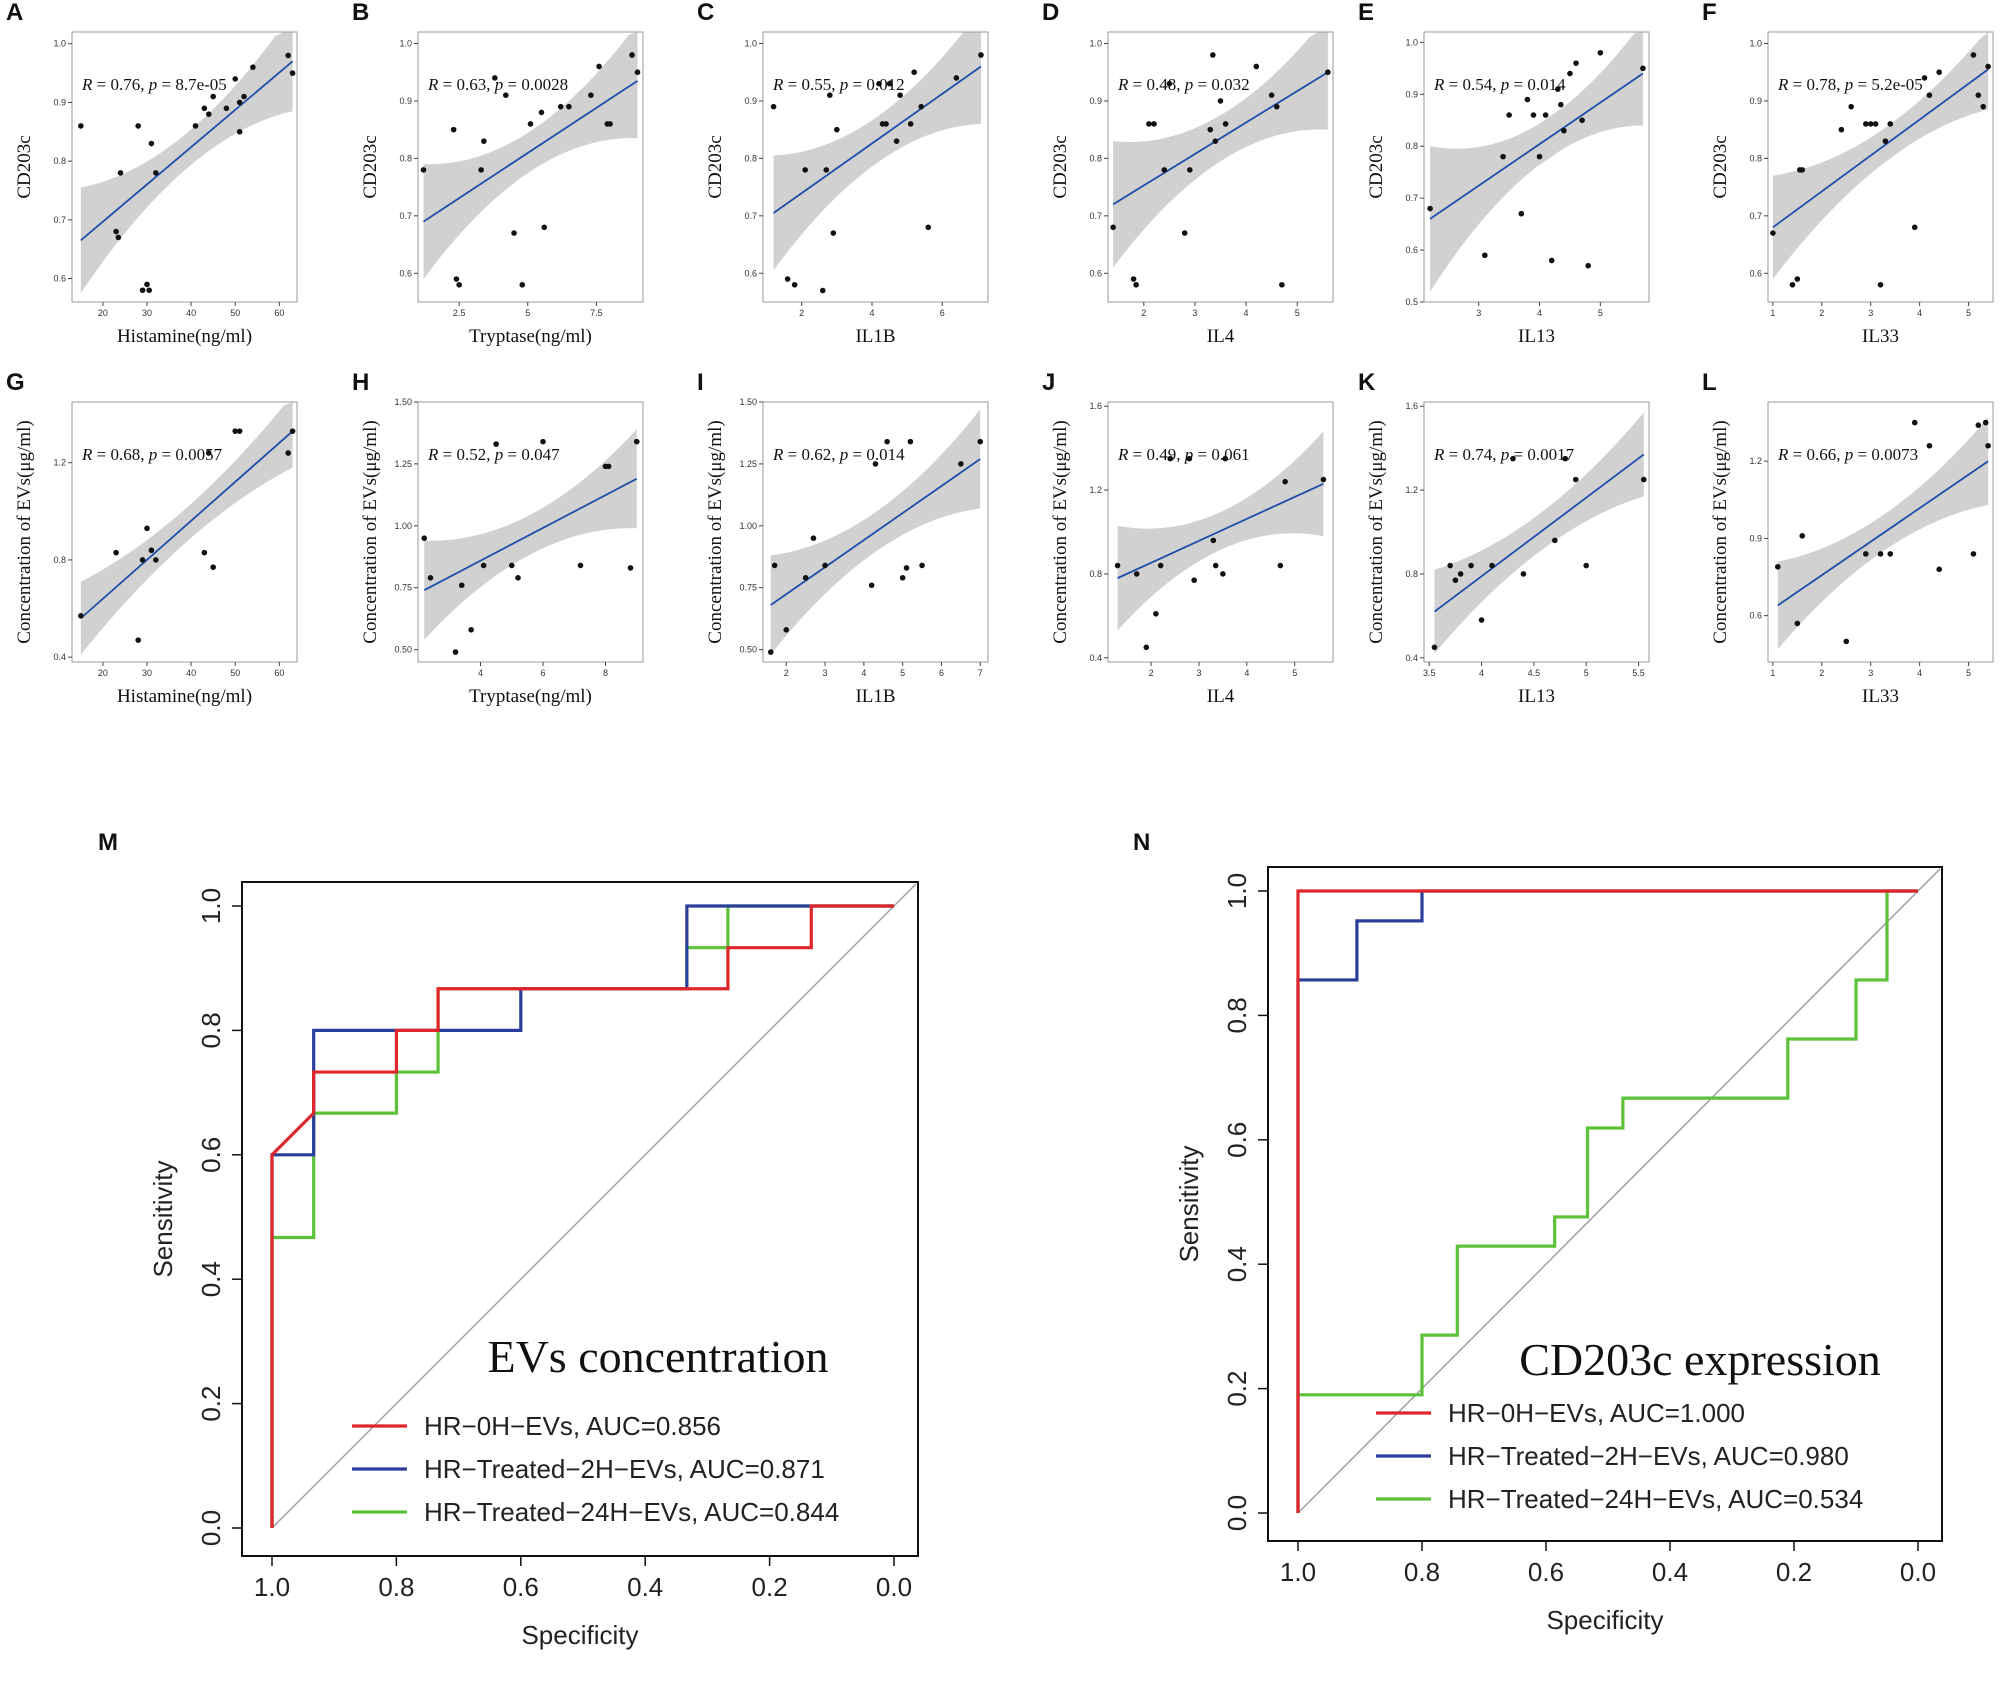  Describe the element at coordinates (875, 696) in the screenshot. I see `x-axis-label: IL1B` at that location.